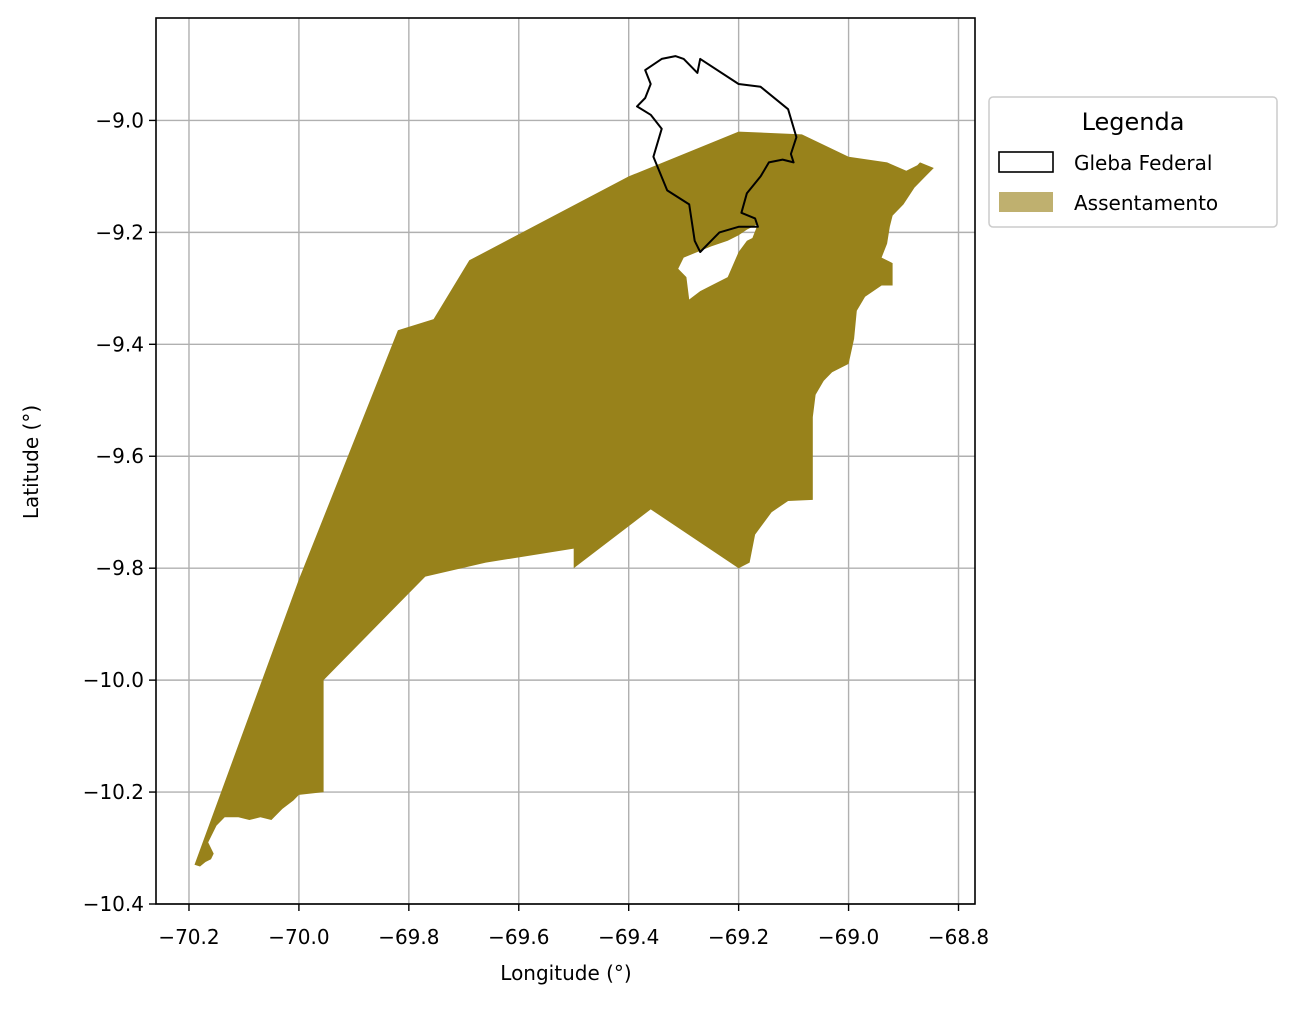 The width and height of the screenshot is (1296, 1010). What do you see at coordinates (1133, 122) in the screenshot?
I see `legend-title: Legenda` at bounding box center [1133, 122].